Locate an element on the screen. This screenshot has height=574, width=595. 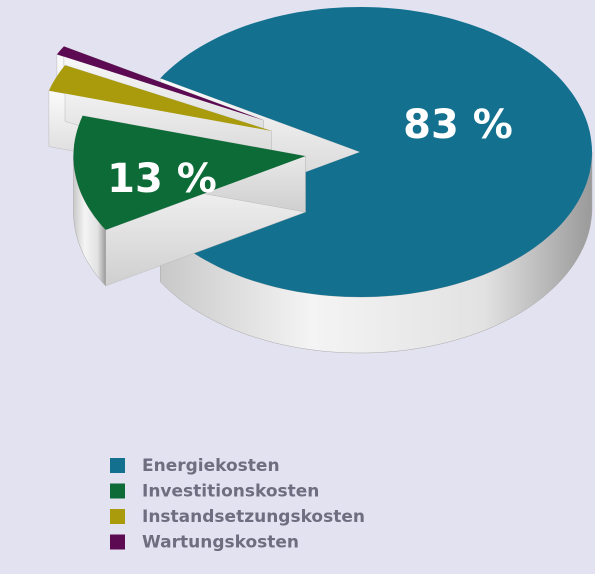
legend-label: Instandsetzungskosten is located at coordinates (253, 517).